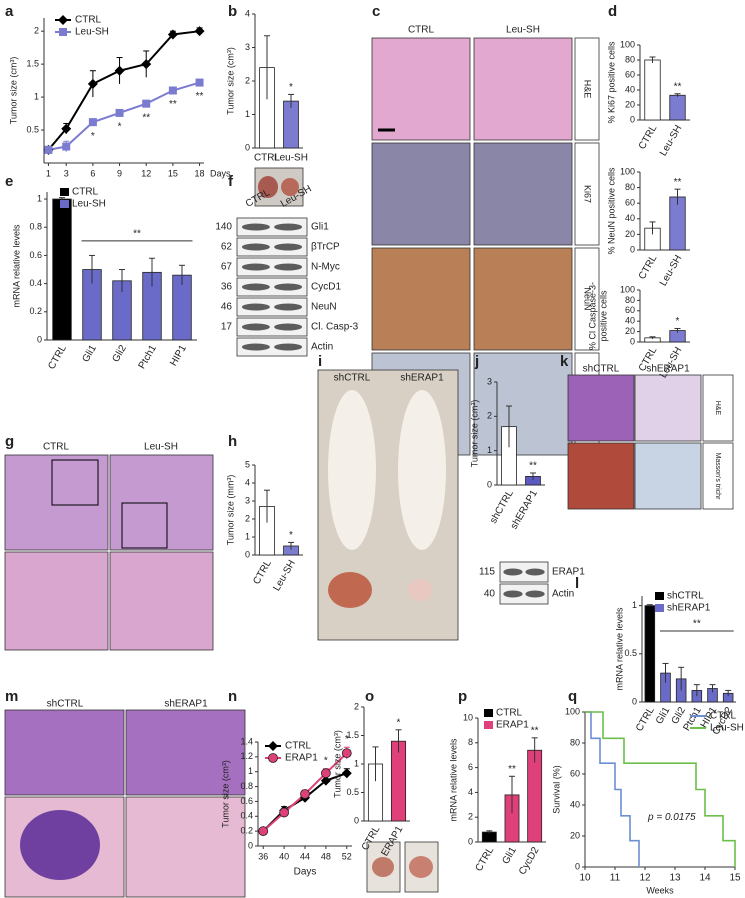  Describe the element at coordinates (529, 861) in the screenshot. I see `x-tick-label: CycD2` at that location.